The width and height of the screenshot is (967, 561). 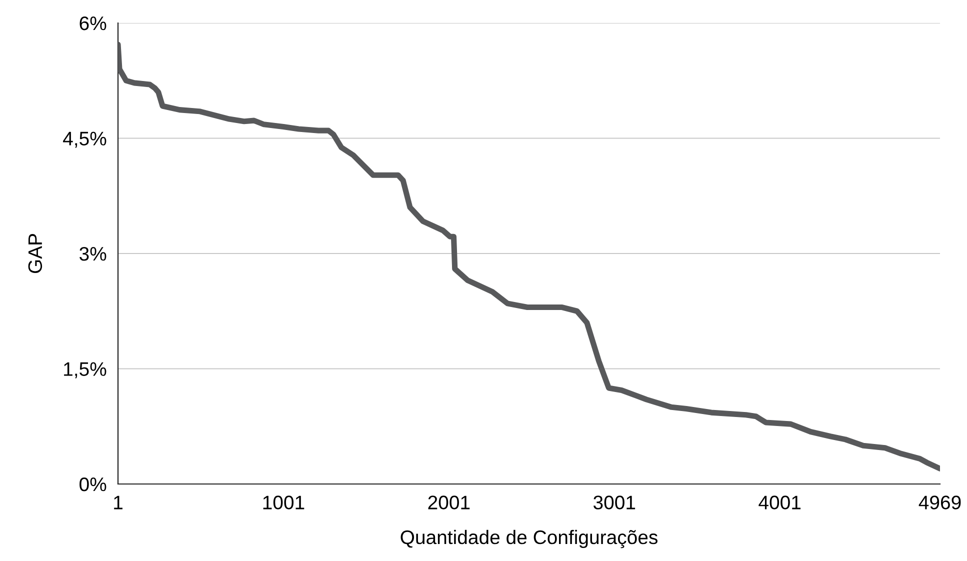 What do you see at coordinates (529, 539) in the screenshot?
I see `x-axis-title: Quantidade de Configurações` at bounding box center [529, 539].